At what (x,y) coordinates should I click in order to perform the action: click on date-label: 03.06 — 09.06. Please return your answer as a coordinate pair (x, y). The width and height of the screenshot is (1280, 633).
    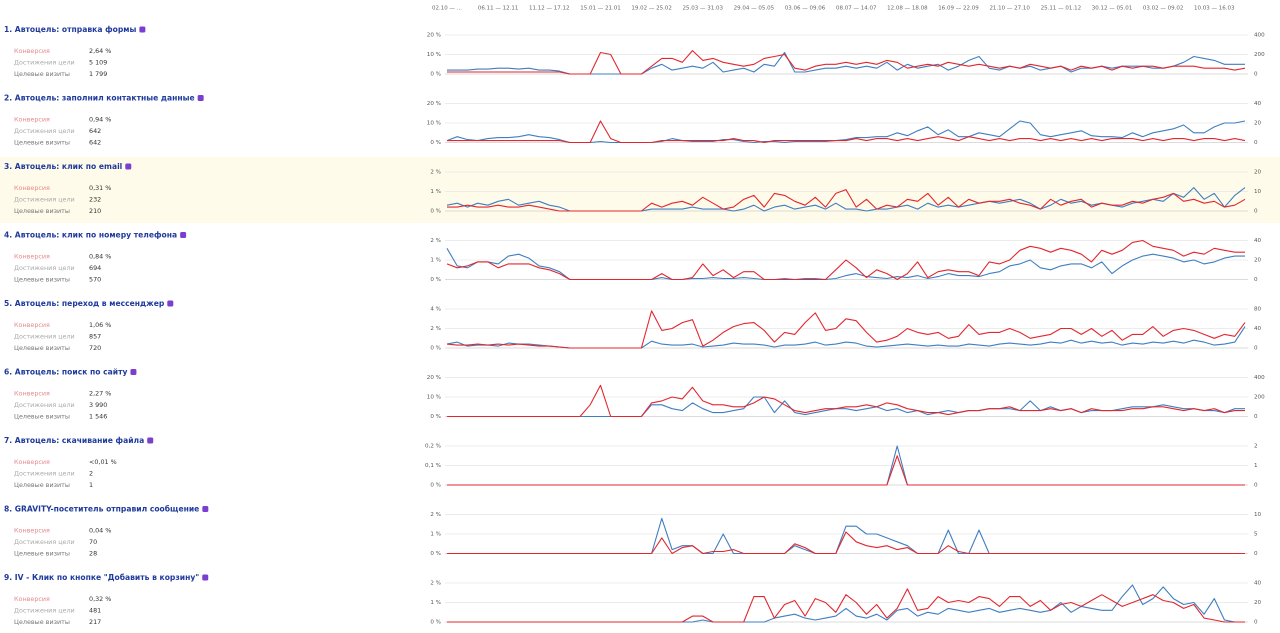
    Looking at the image, I should click on (805, 9).